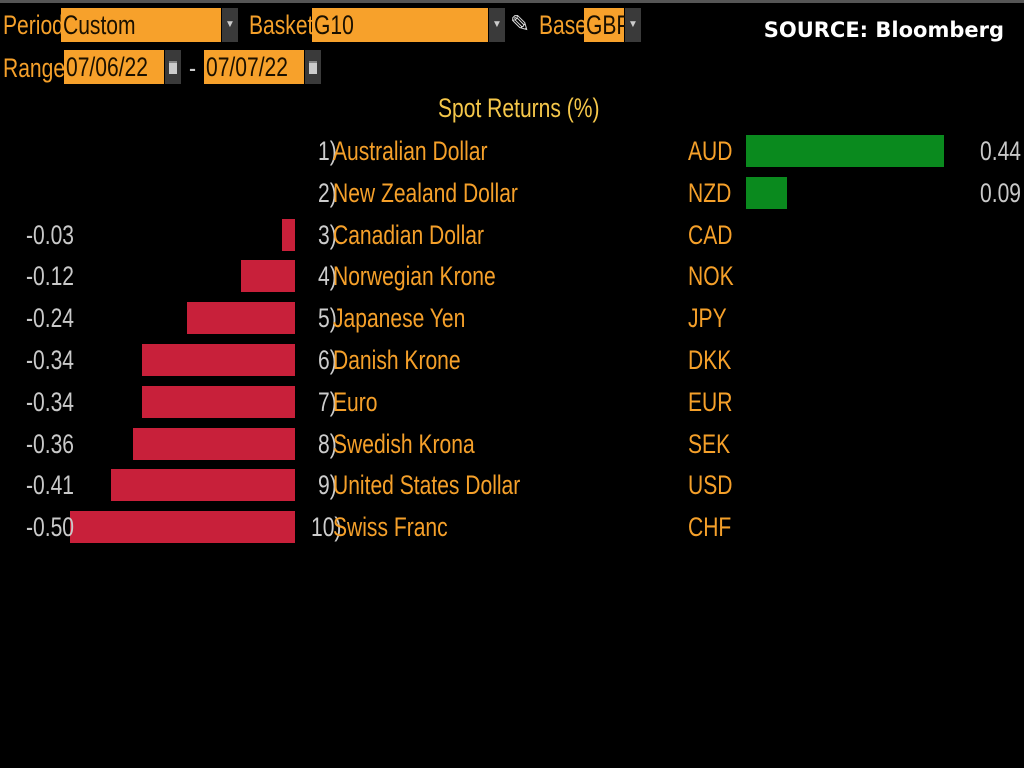 The height and width of the screenshot is (768, 1024). Describe the element at coordinates (520, 24) in the screenshot. I see `edit-pencil-icon: ✎` at that location.